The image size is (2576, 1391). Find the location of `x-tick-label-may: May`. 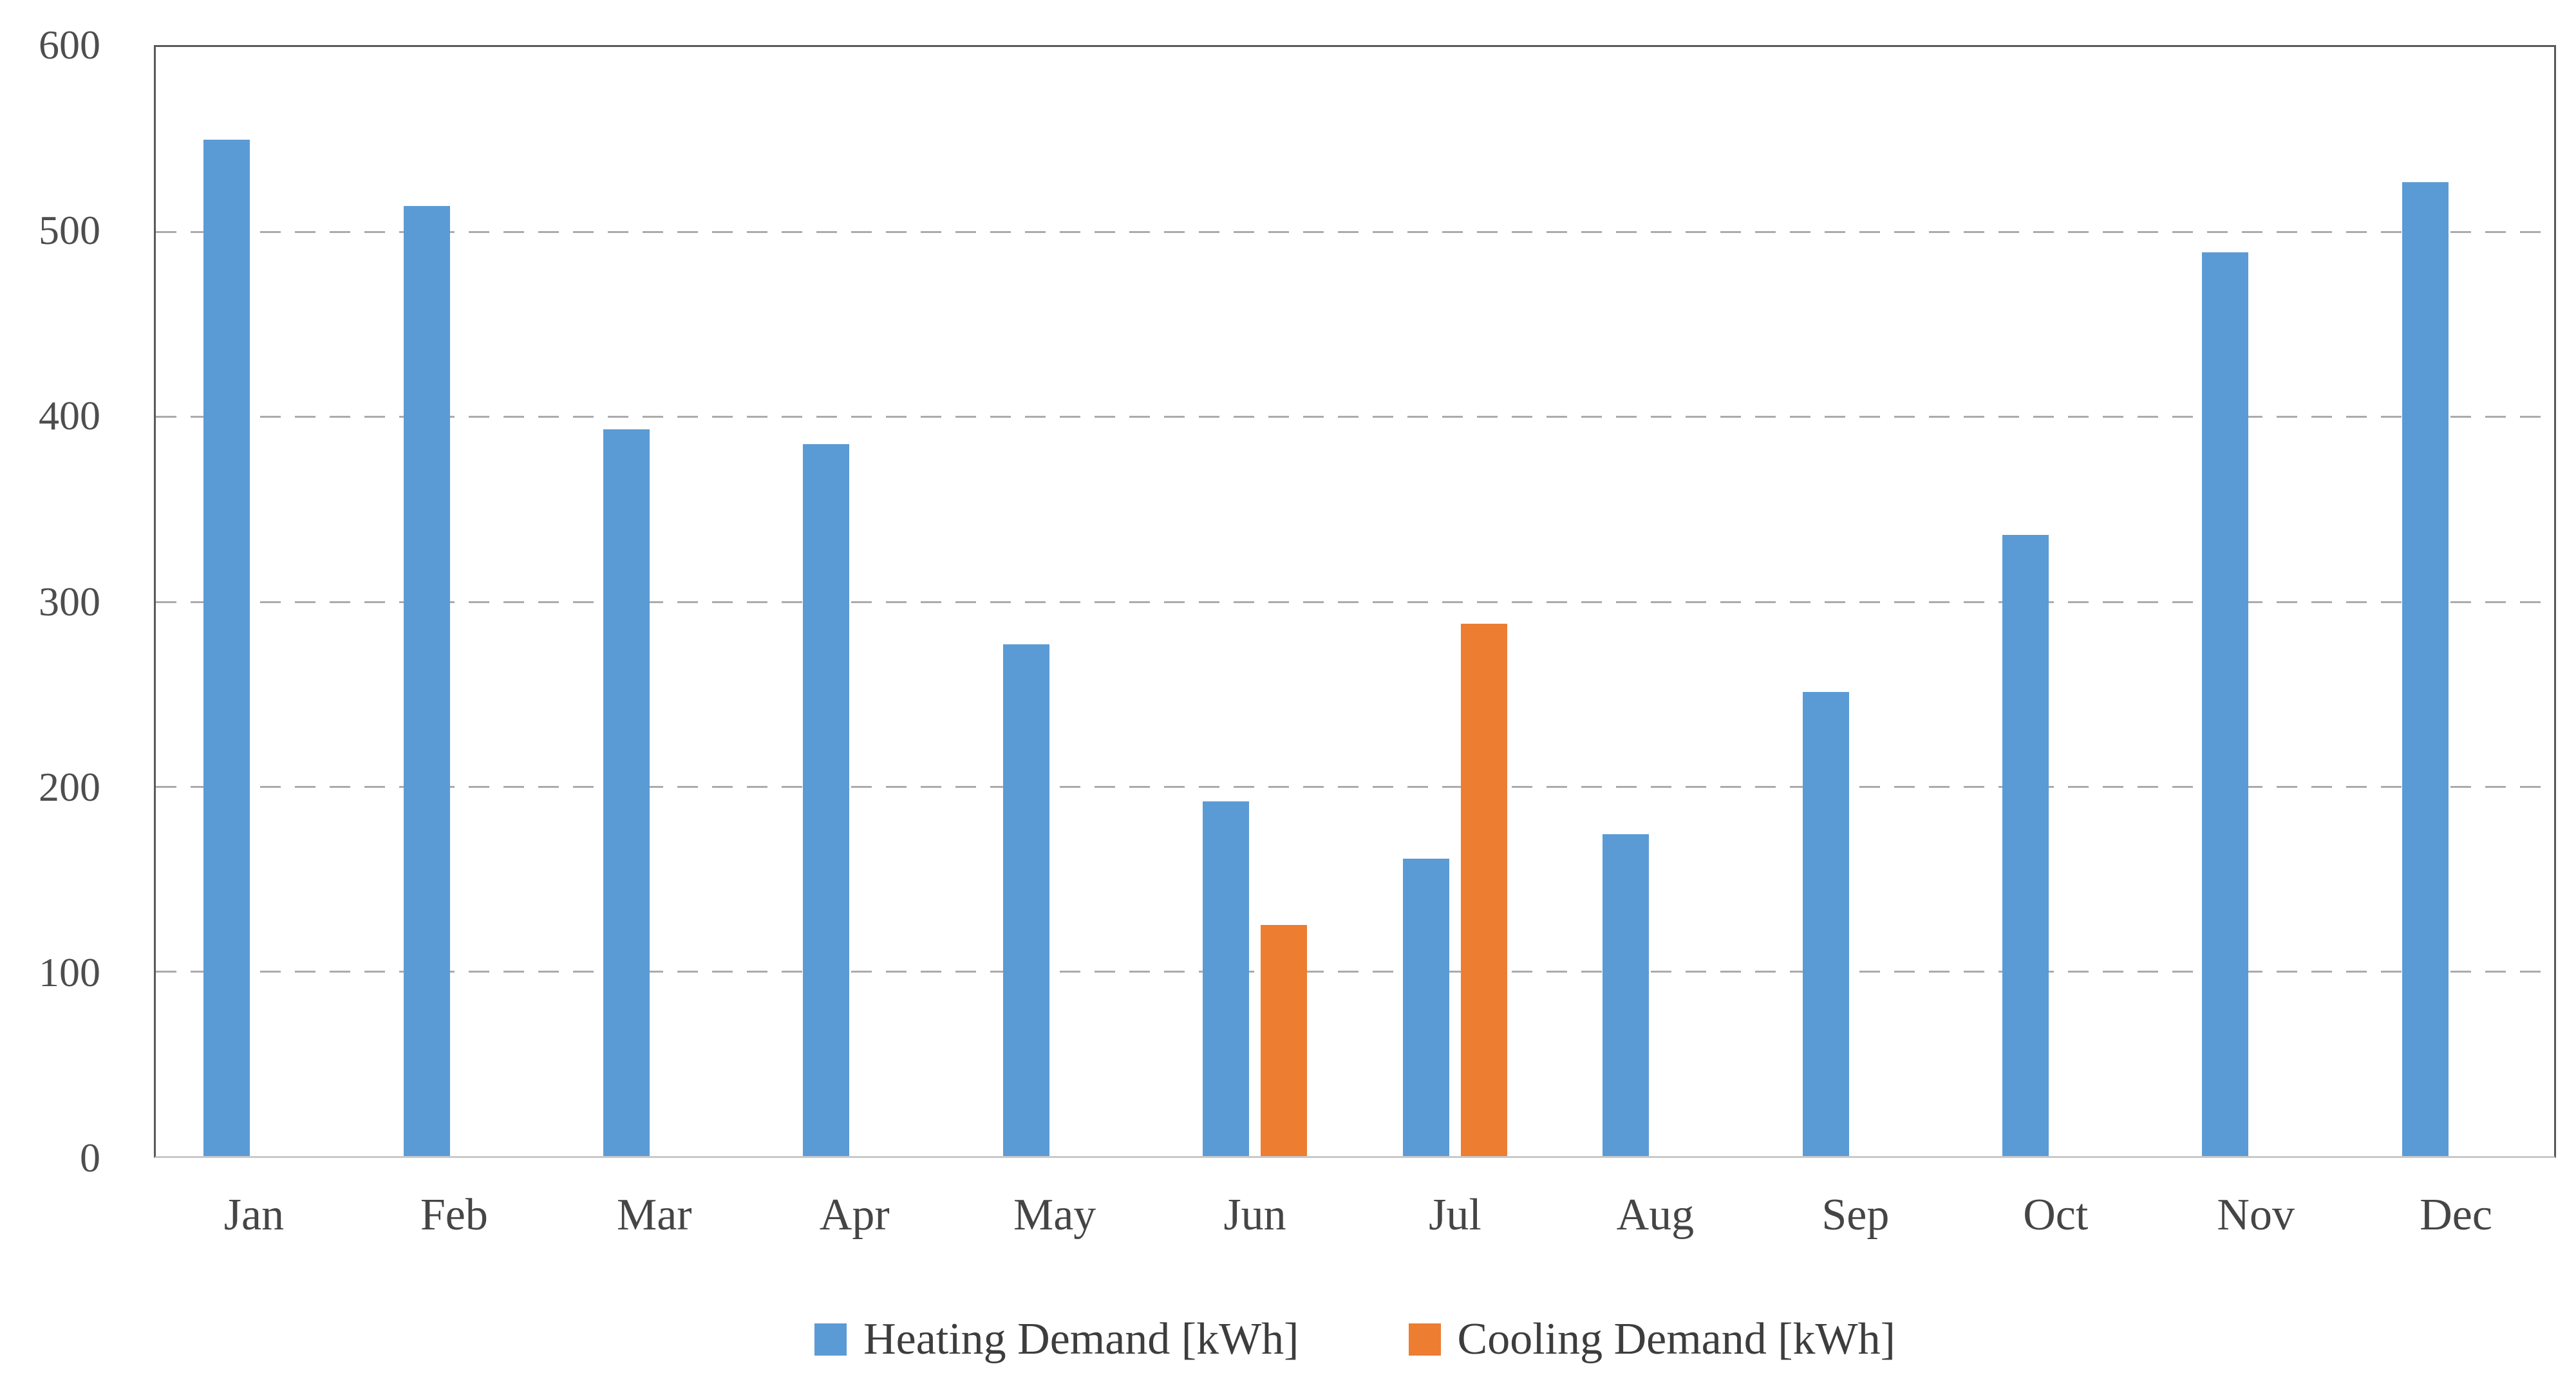

x-tick-label-may: May is located at coordinates (1054, 1215).